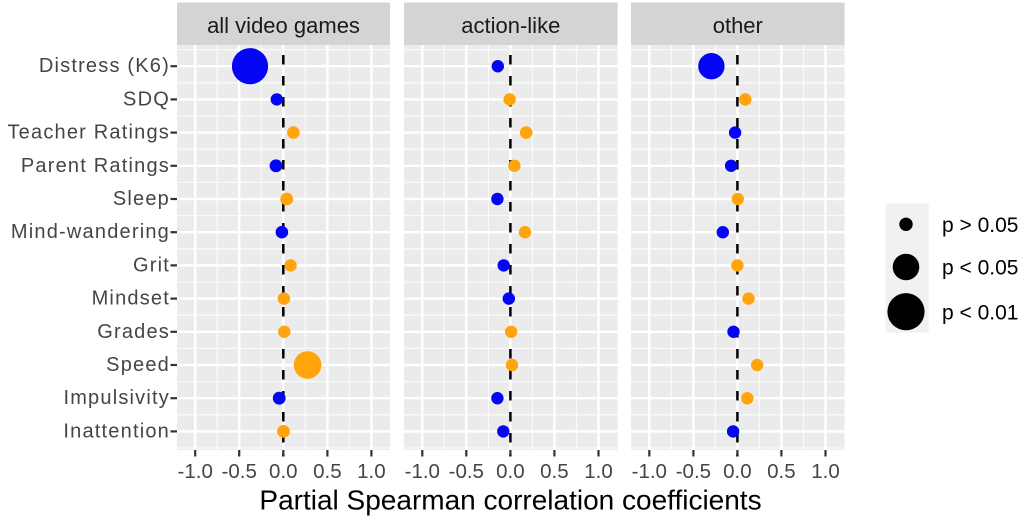 The height and width of the screenshot is (520, 1024). I want to click on svg-text: all video games, so click(283, 25).